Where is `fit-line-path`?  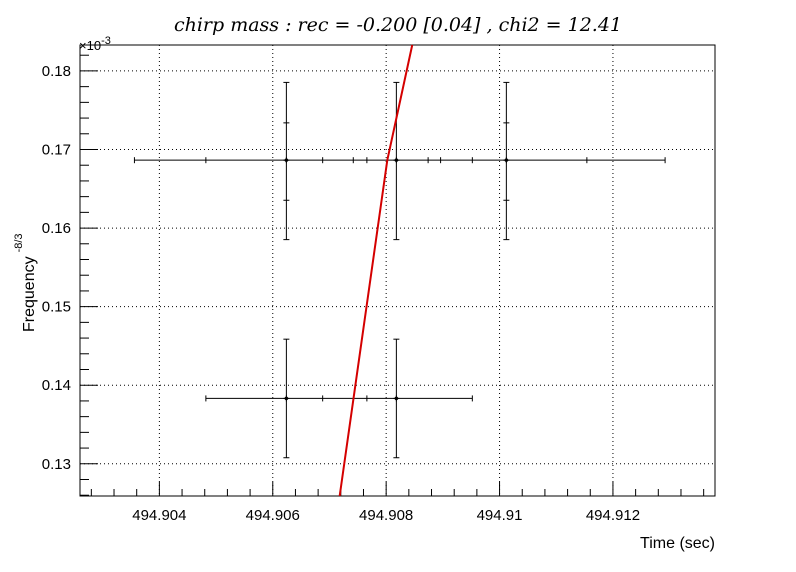
fit-line-path is located at coordinates (376, 270).